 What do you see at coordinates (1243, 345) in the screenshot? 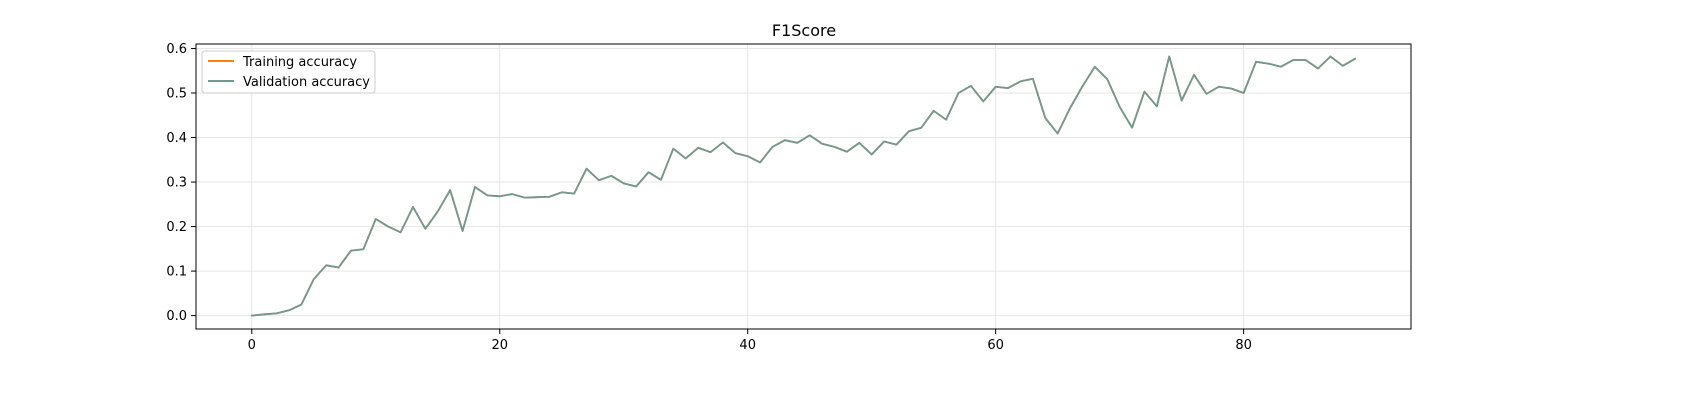
I see `x-tick-label: 80` at bounding box center [1243, 345].